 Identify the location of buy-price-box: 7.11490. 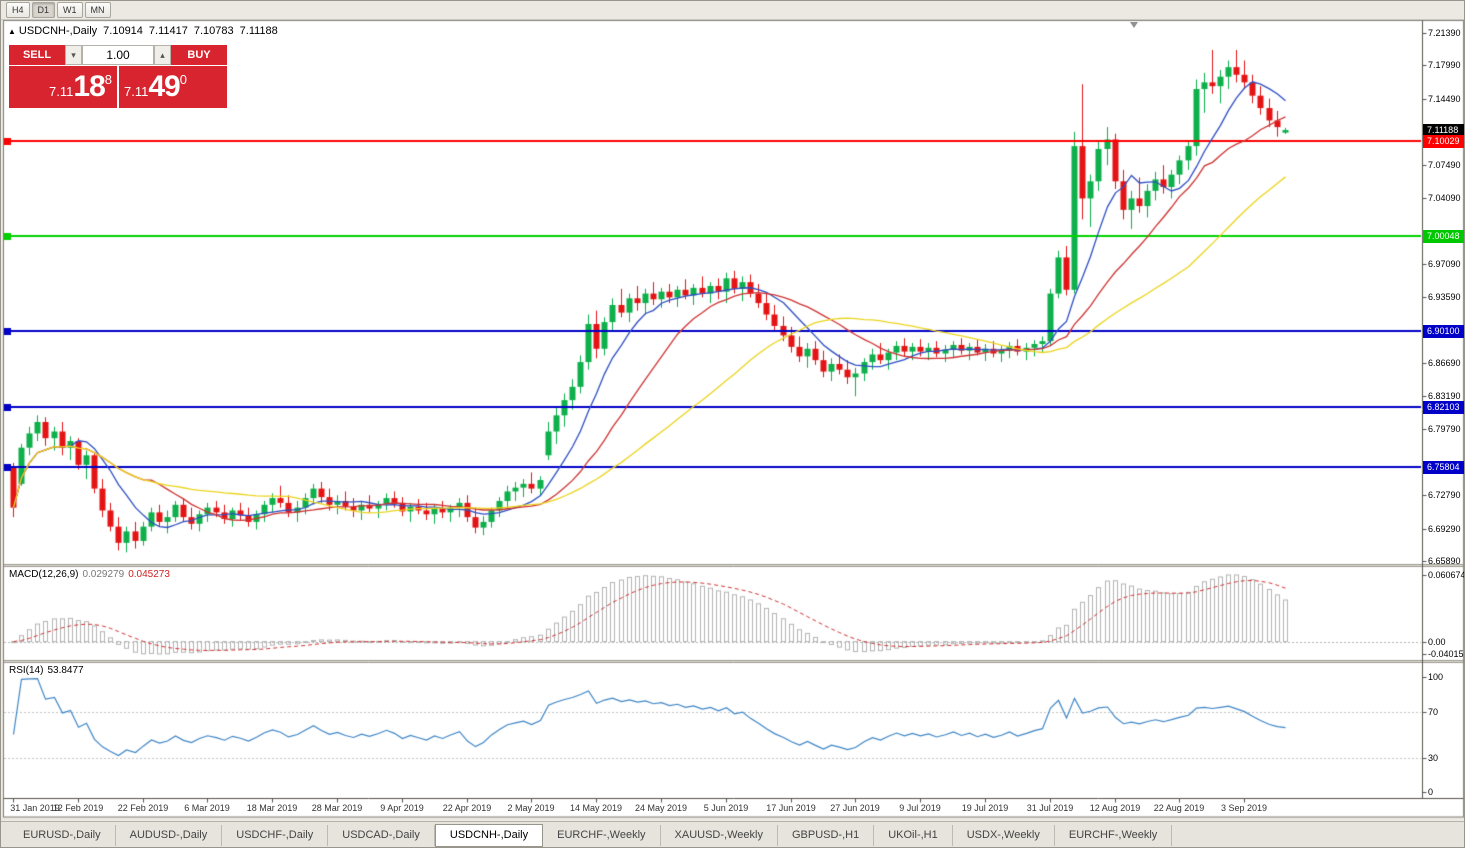
(173, 87).